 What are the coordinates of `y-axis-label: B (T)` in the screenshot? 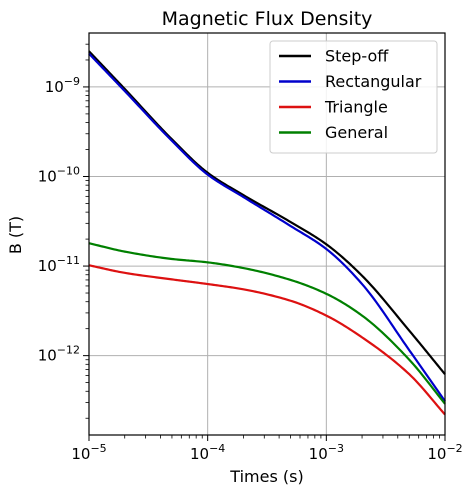 It's located at (15, 235).